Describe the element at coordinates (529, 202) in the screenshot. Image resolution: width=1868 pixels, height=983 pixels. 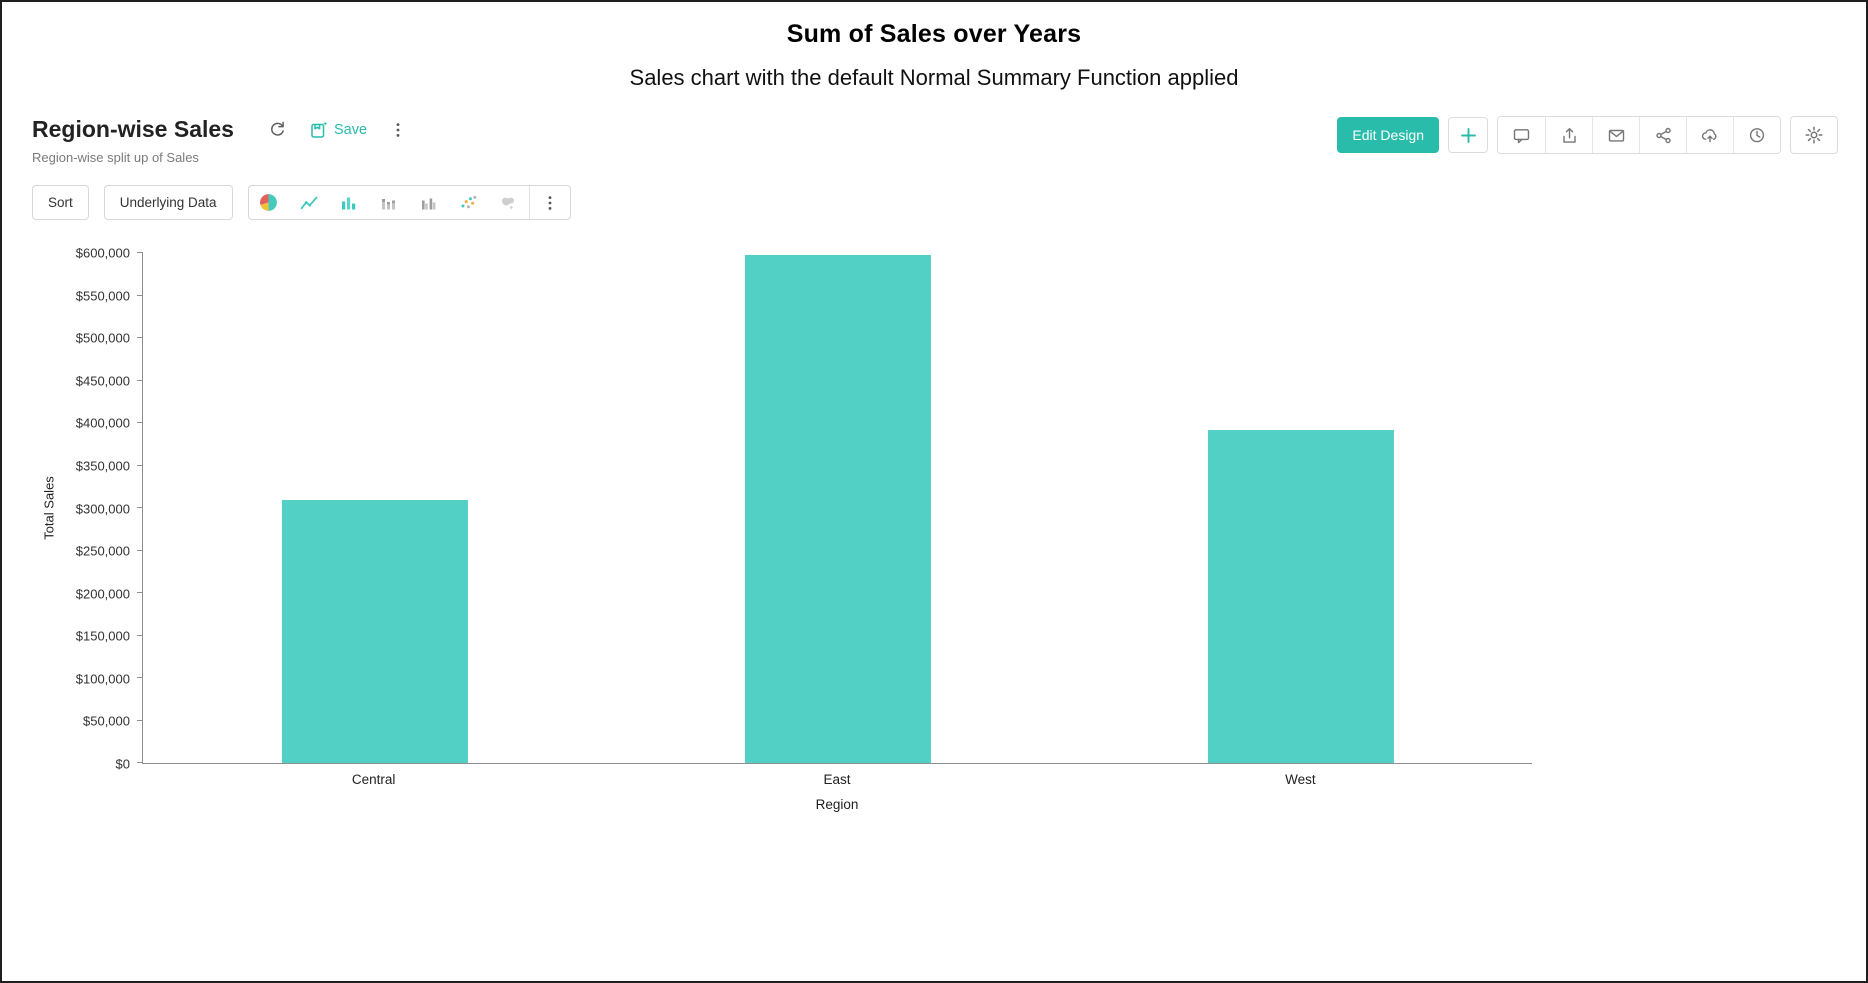
I see `toolbar-divider` at that location.